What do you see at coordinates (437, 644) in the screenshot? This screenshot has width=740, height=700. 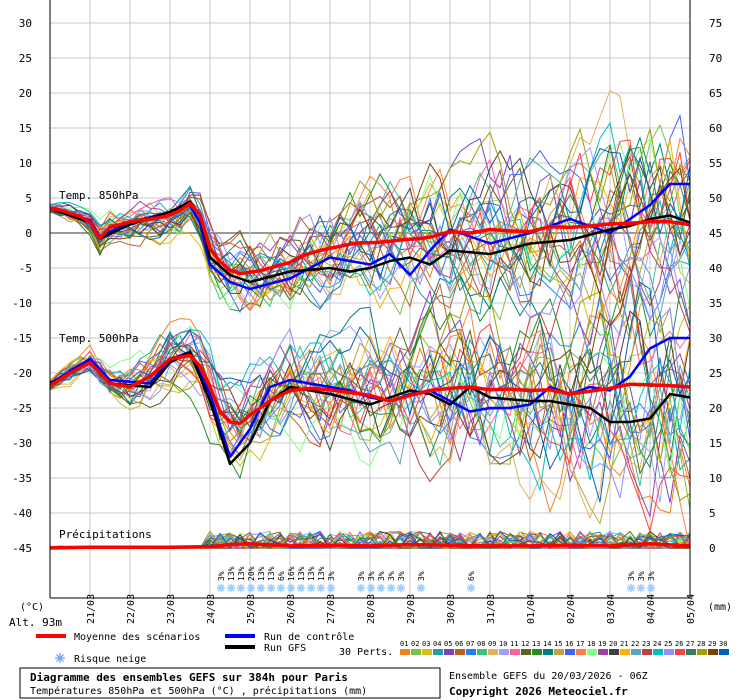 I see `pert-number: 04` at bounding box center [437, 644].